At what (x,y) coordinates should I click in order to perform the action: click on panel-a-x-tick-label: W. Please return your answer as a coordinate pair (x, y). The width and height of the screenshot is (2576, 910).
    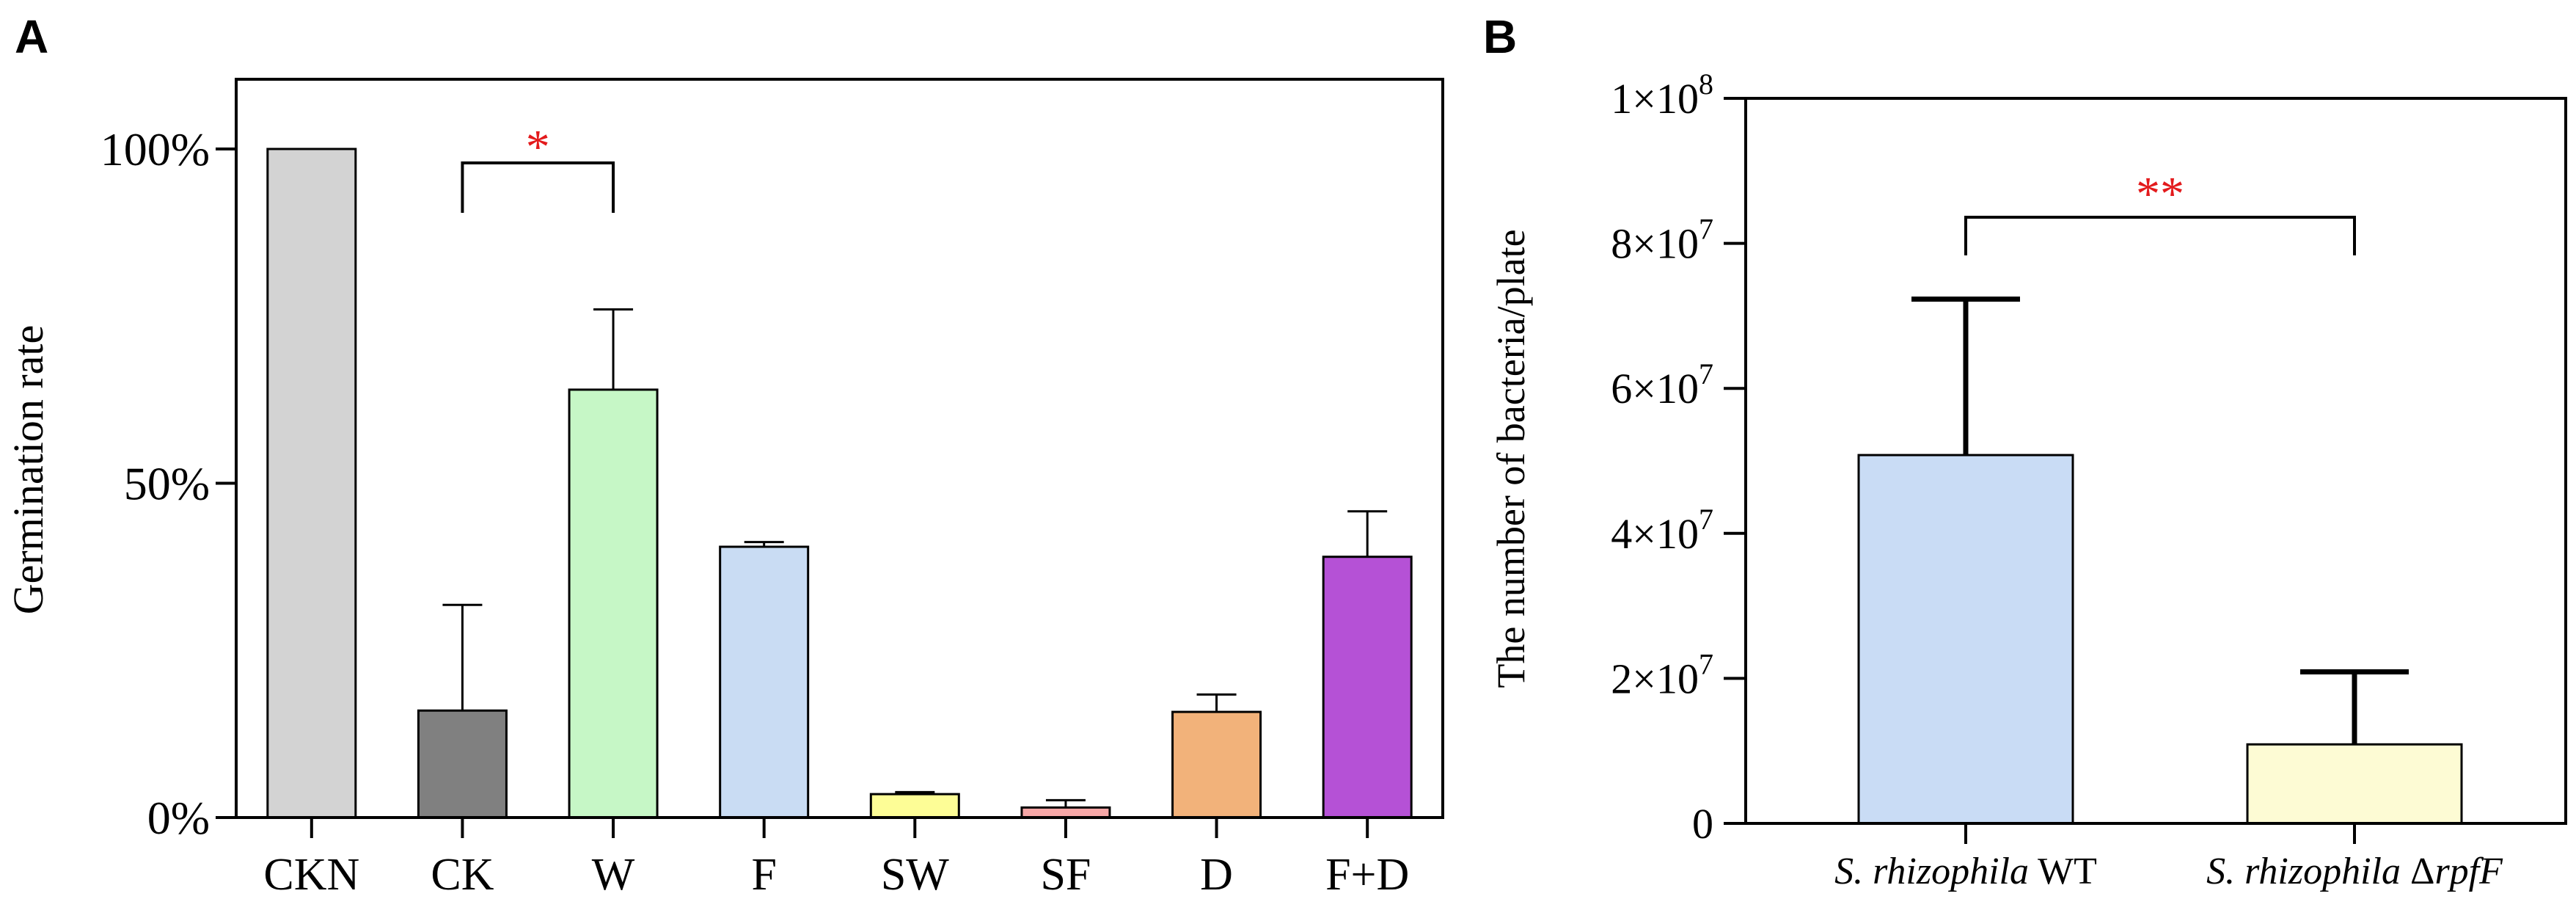
    Looking at the image, I should click on (614, 875).